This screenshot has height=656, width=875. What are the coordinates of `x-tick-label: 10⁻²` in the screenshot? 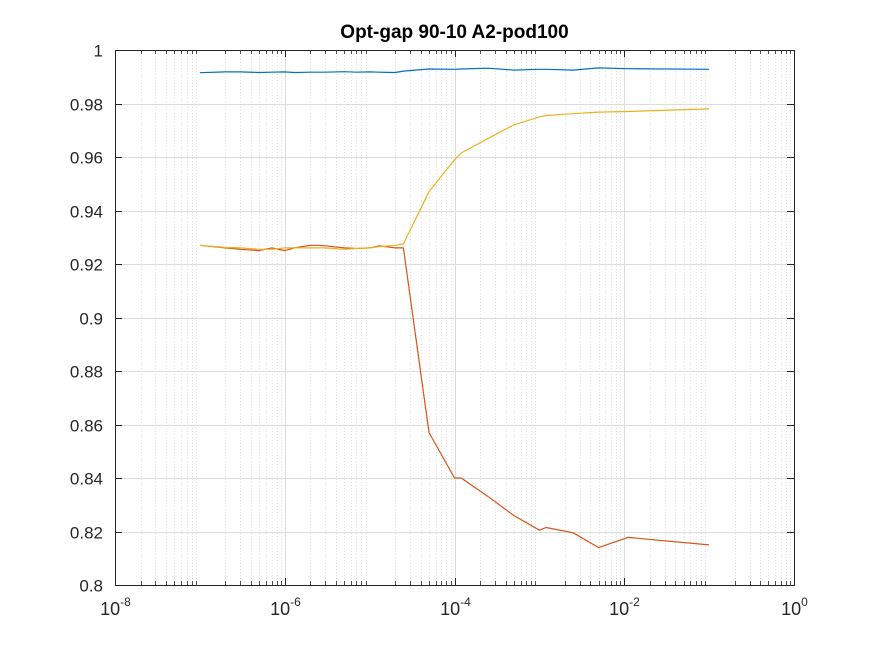 It's located at (624, 607).